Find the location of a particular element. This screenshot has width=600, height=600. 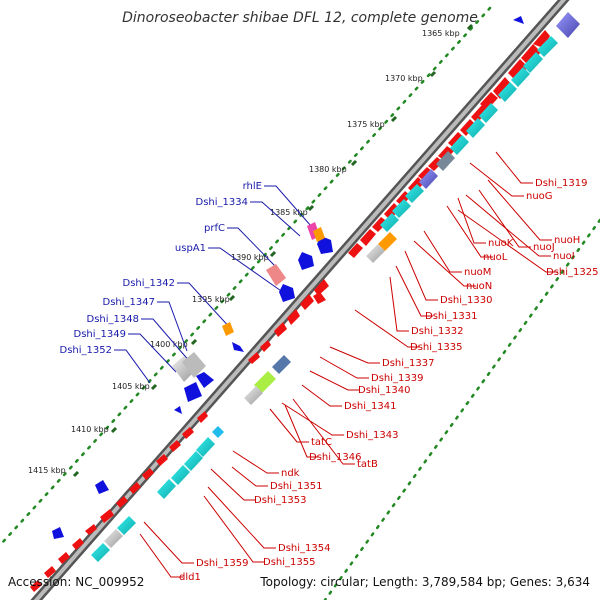

kbp-label: 1415 kbp is located at coordinates (47, 470).